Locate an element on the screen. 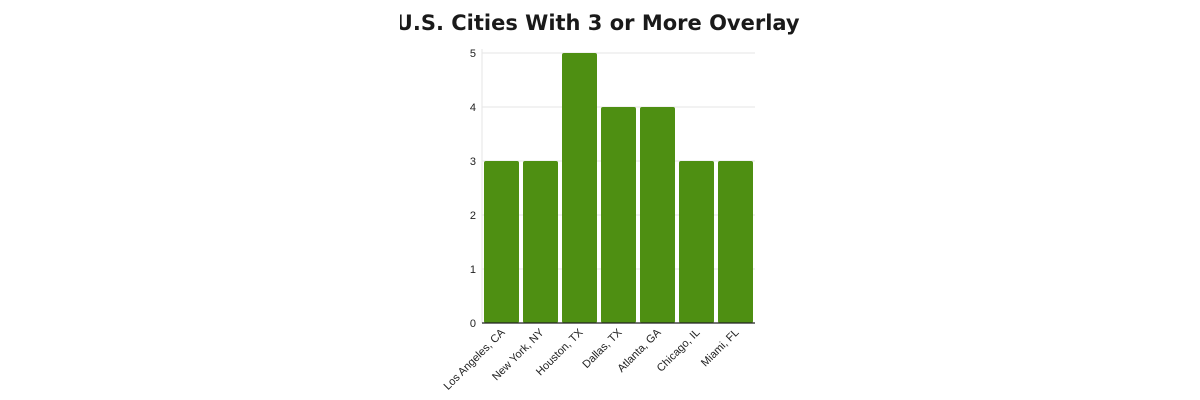 The height and width of the screenshot is (400, 1200). x-tick-label: Miami, FL is located at coordinates (720, 348).